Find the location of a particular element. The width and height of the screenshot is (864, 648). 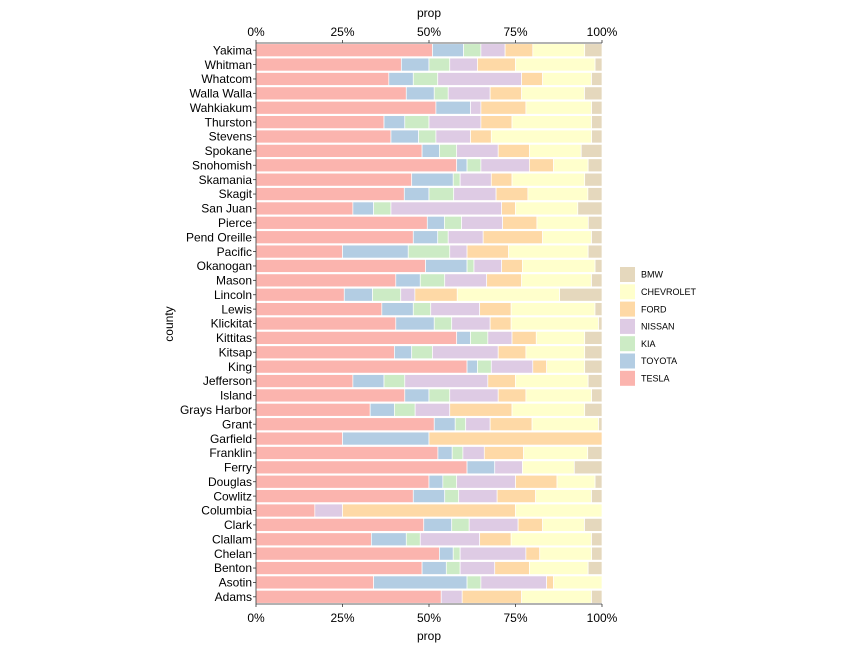

x-tick-label-top-1: 25% is located at coordinates (342, 32).